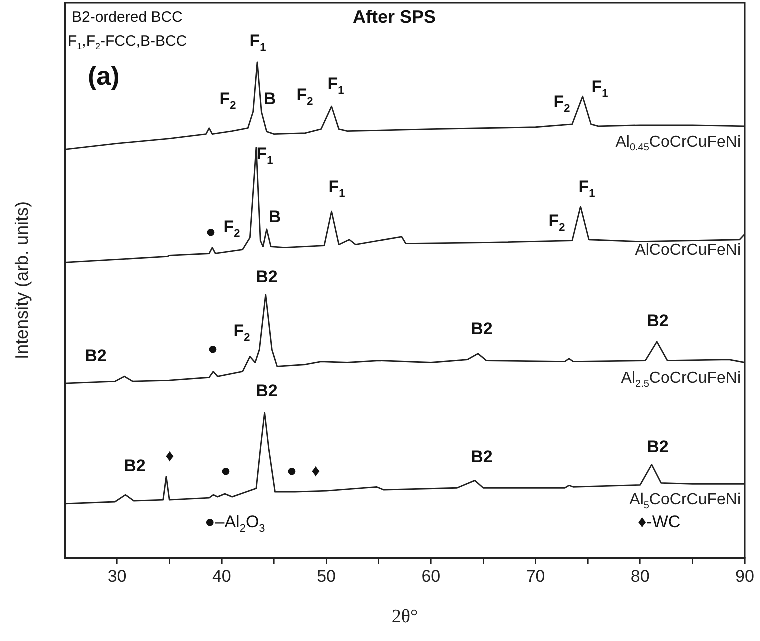 The width and height of the screenshot is (760, 641). What do you see at coordinates (431, 576) in the screenshot?
I see `x-tick-label: 60` at bounding box center [431, 576].